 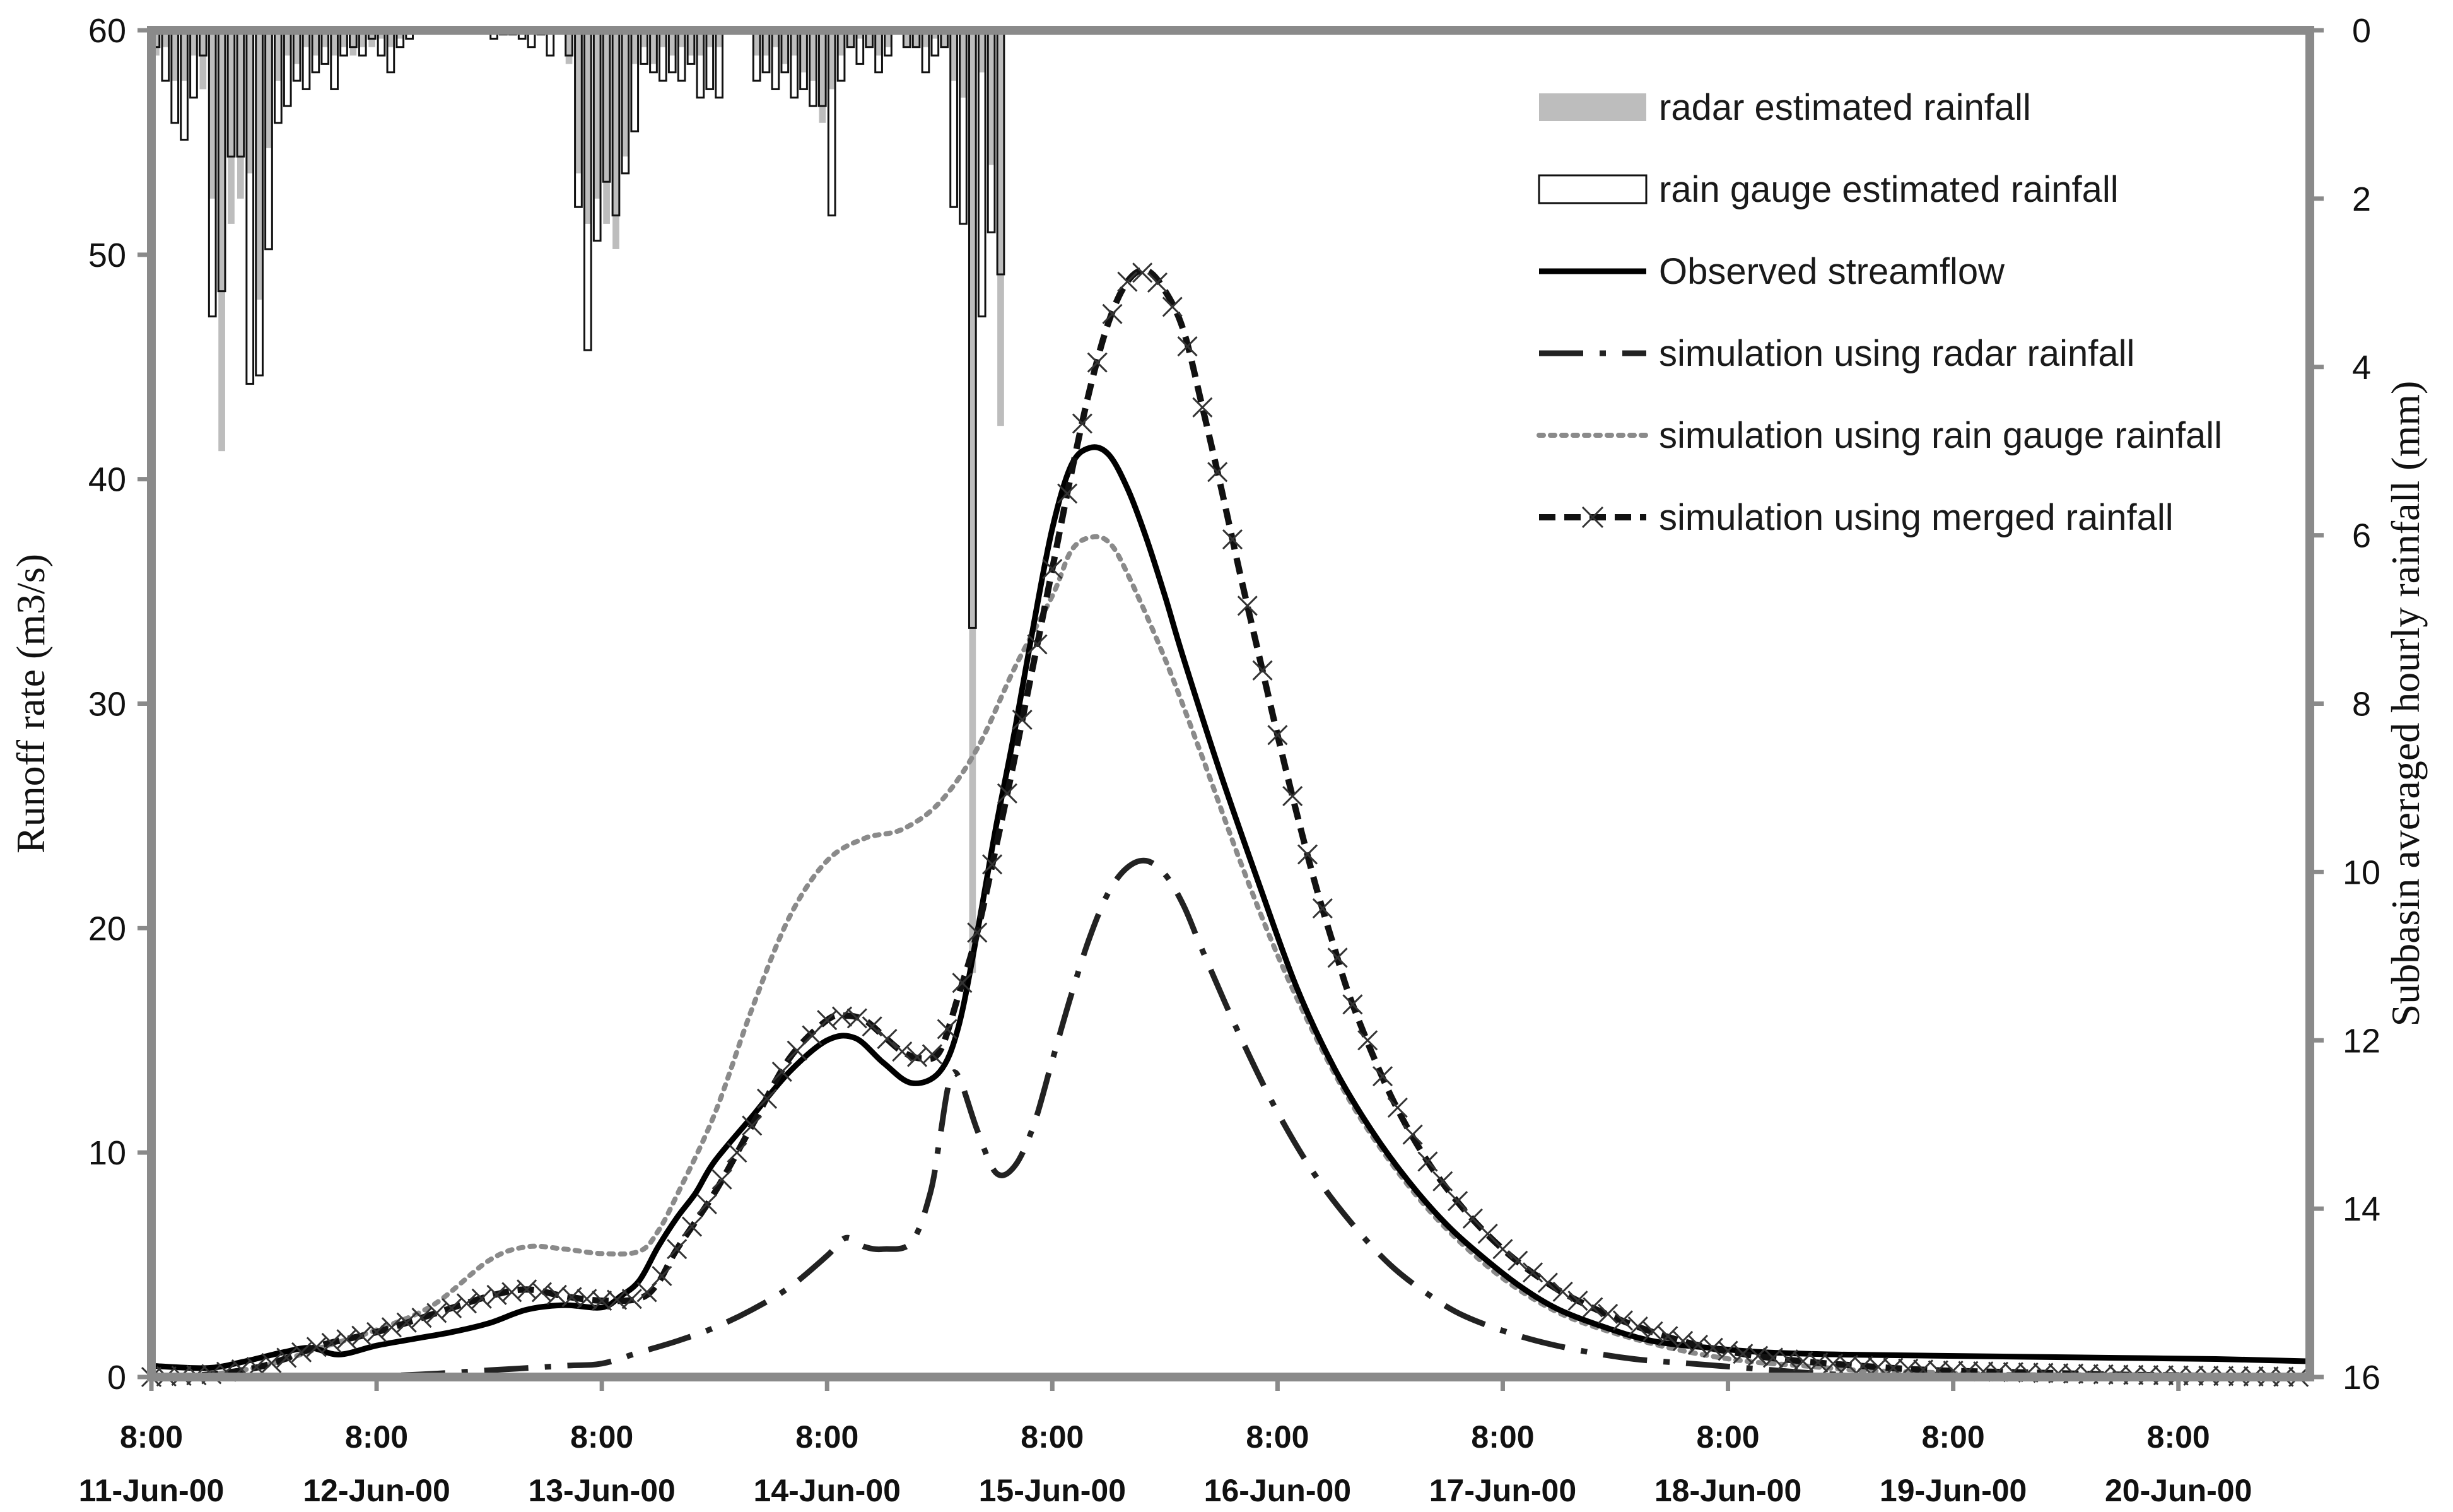 What do you see at coordinates (1953, 1490) in the screenshot?
I see `x-tick-date: 19-Jun-00` at bounding box center [1953, 1490].